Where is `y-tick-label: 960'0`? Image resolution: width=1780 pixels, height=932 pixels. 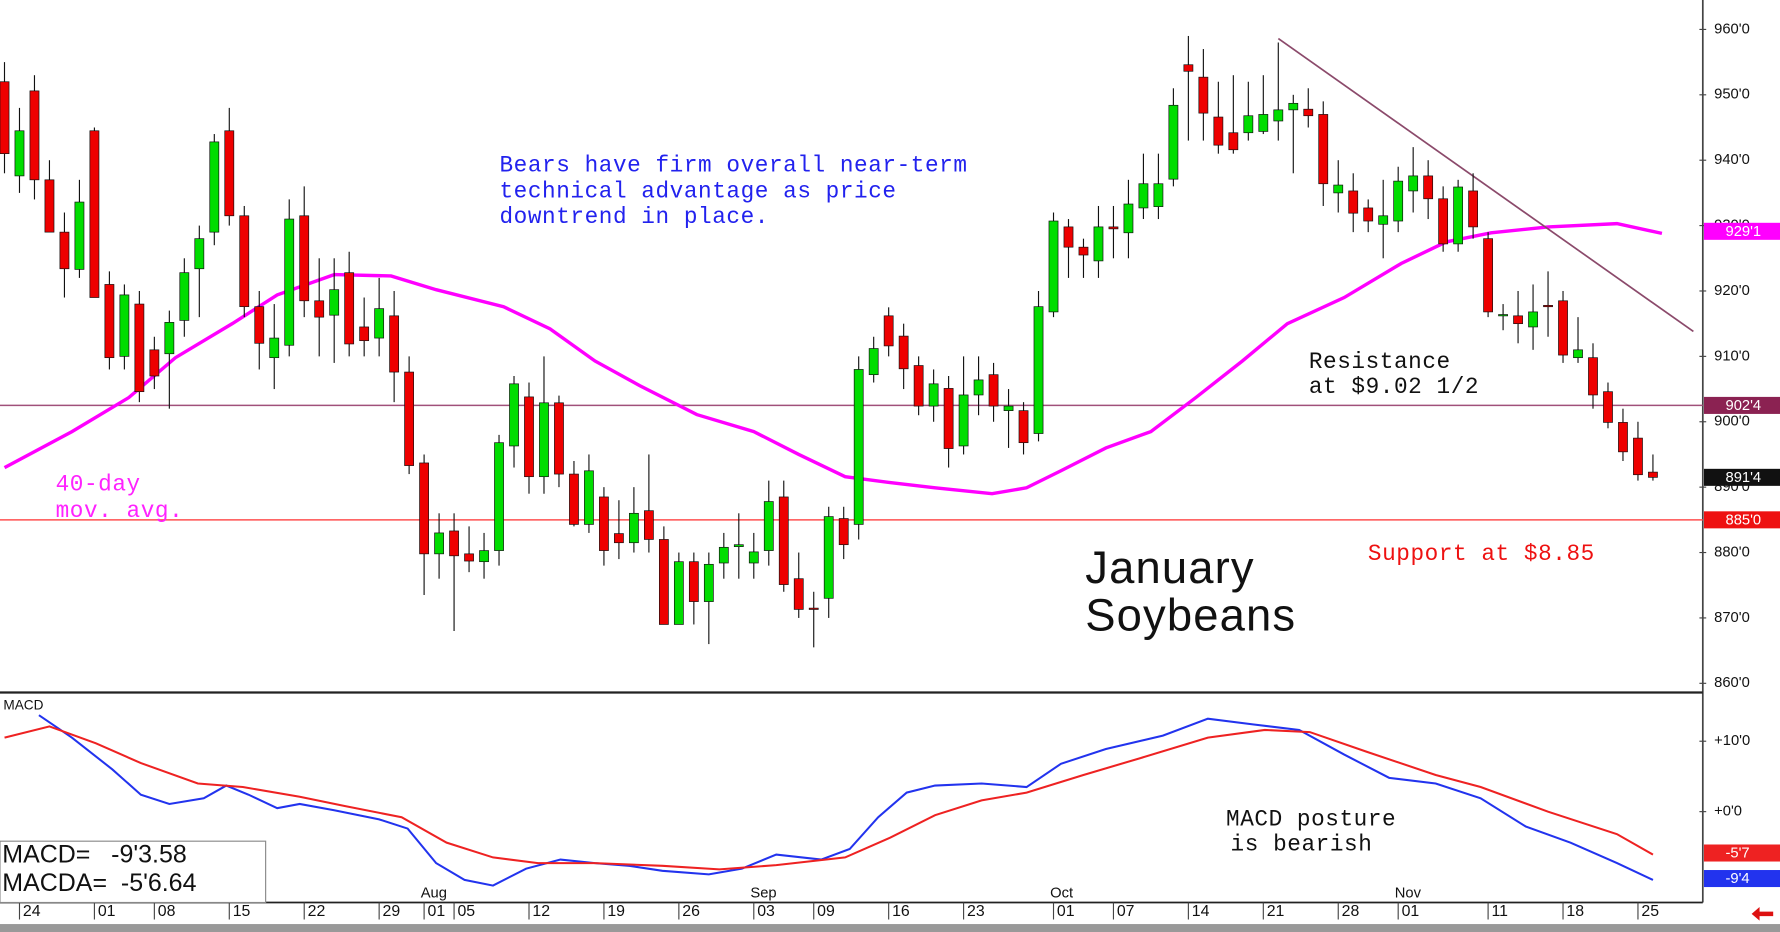 y-tick-label: 960'0 is located at coordinates (1732, 29).